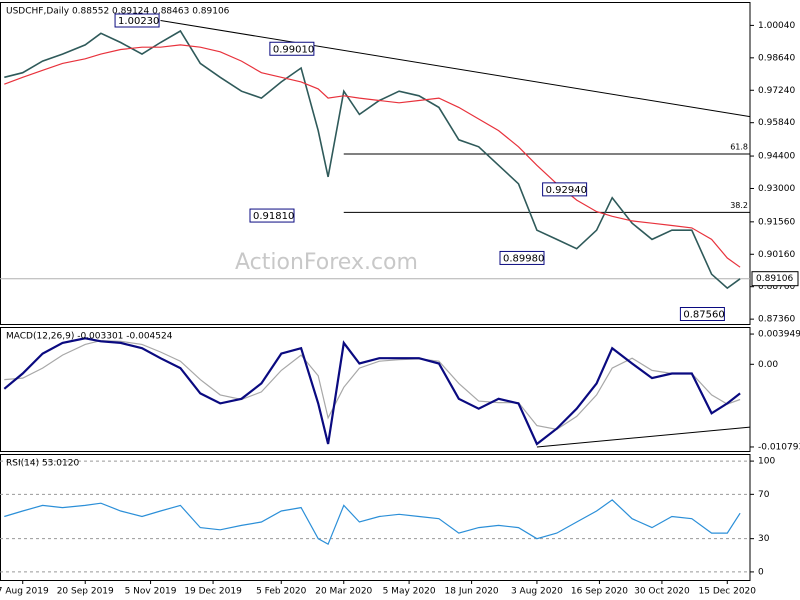  Describe the element at coordinates (151, 592) in the screenshot. I see `x-tick-label: 5 Nov 2019` at that location.